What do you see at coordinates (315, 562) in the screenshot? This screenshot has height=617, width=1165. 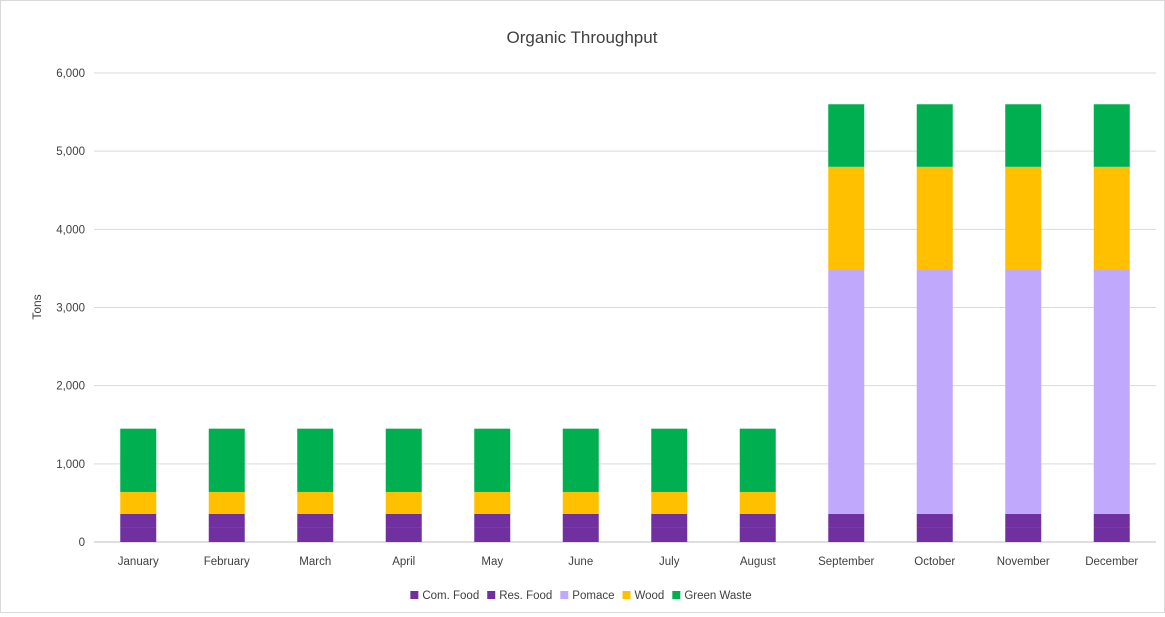 I see `x-tick-label: March` at bounding box center [315, 562].